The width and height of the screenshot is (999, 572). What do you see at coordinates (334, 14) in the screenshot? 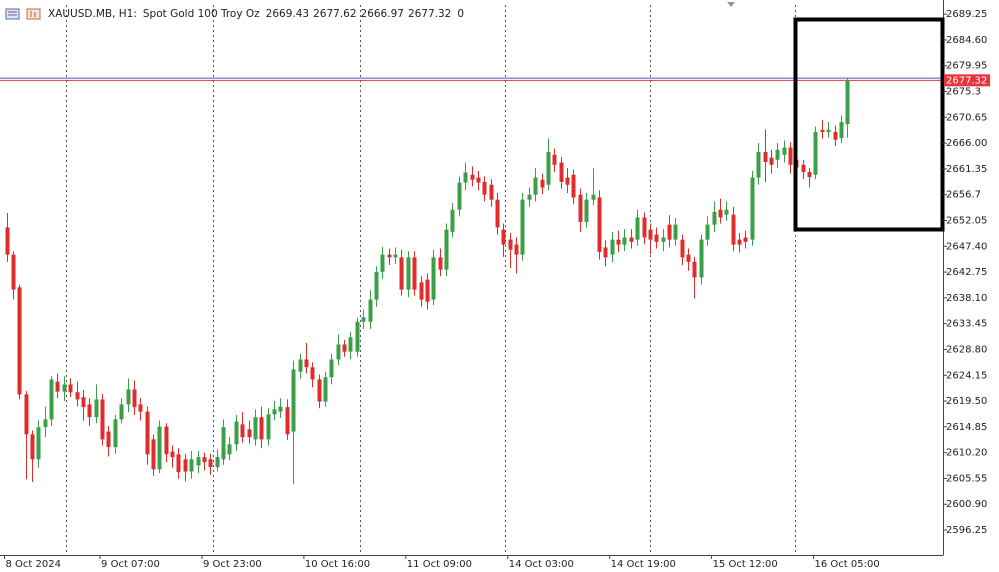
I see `info-high: 2677.62` at bounding box center [334, 14].